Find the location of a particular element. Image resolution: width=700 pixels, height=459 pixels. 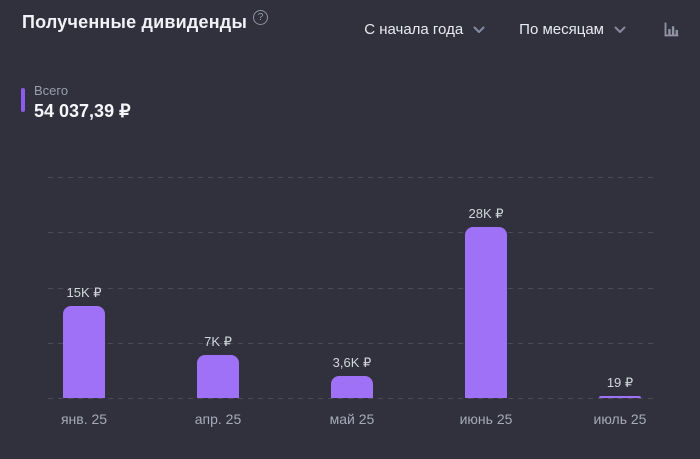

chart-controls: С начала года По месяцам is located at coordinates (523, 29).